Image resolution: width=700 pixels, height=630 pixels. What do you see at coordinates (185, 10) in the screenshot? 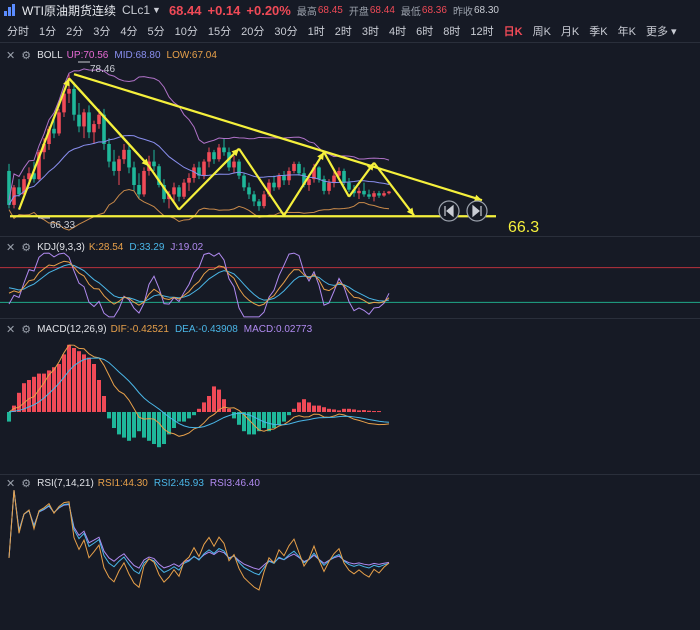
I see `last-price: 68.44` at bounding box center [185, 10].